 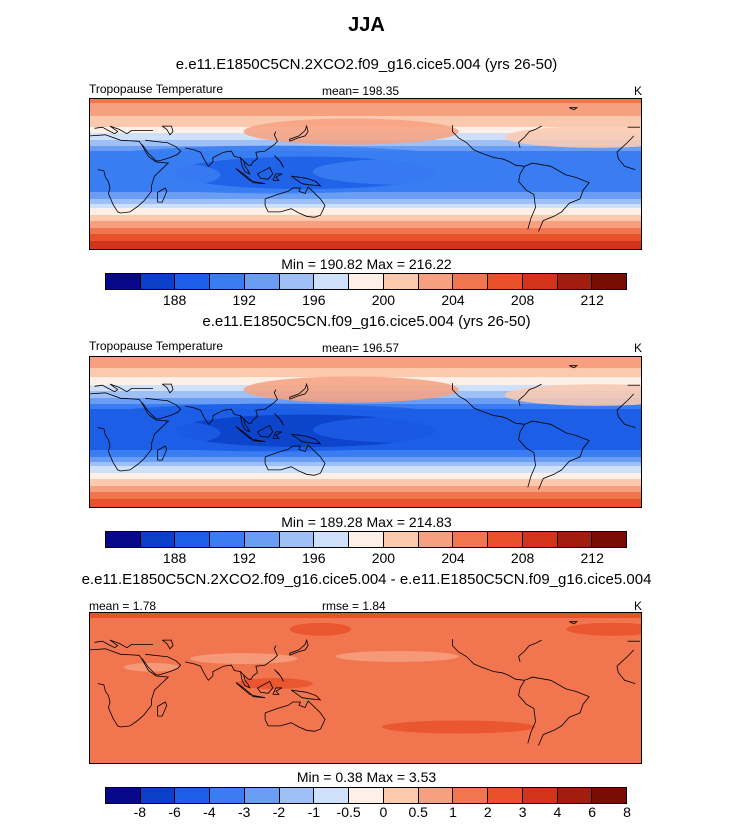 I want to click on map-svg, so click(x=365, y=174).